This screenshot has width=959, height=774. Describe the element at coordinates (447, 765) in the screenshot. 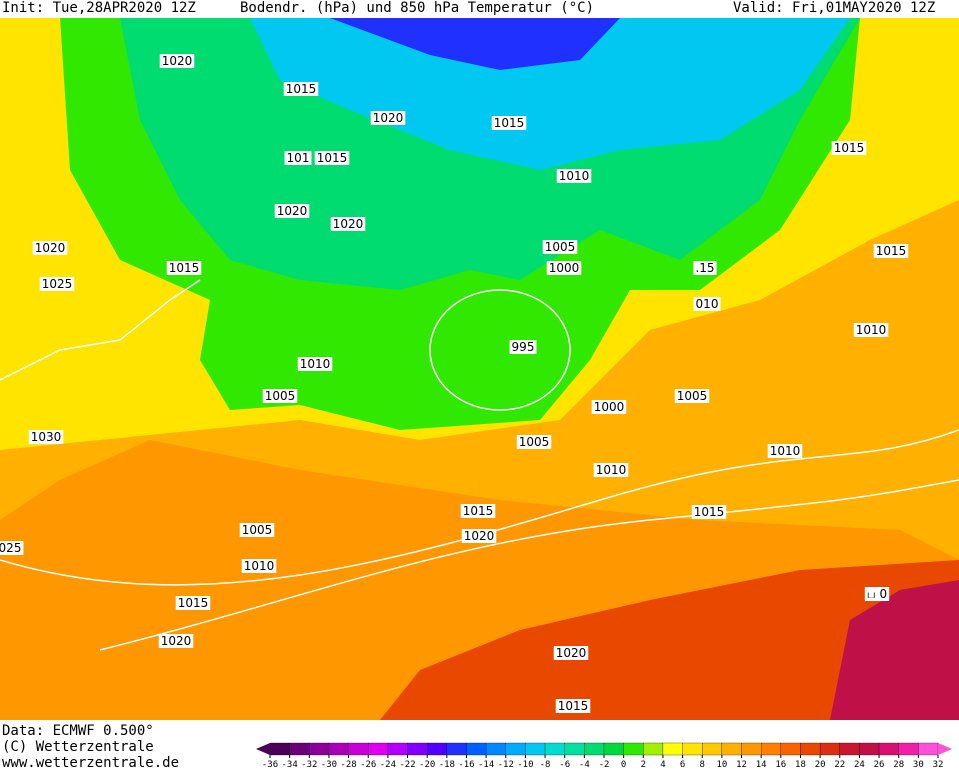

I see `colorbar-label: -18` at that location.